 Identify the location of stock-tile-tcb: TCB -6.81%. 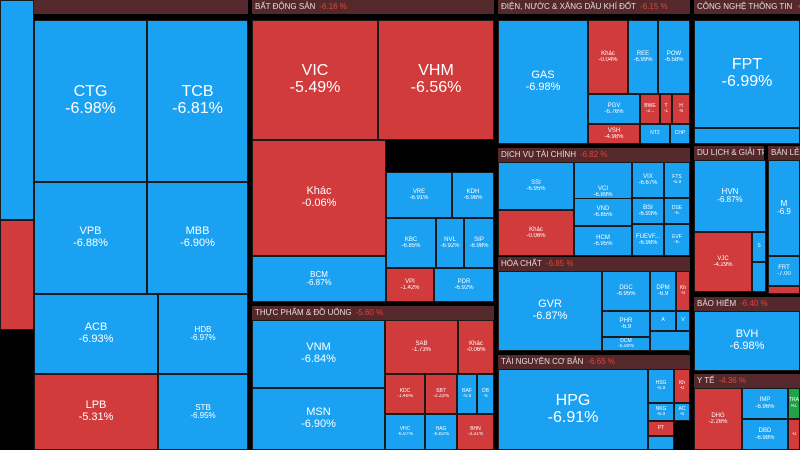
(197, 101).